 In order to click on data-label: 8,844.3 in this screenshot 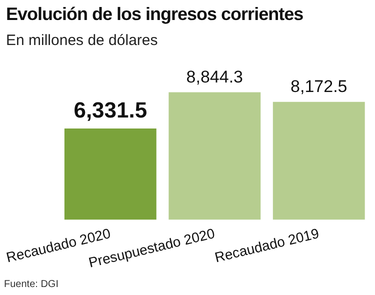, I will do `click(215, 76)`.